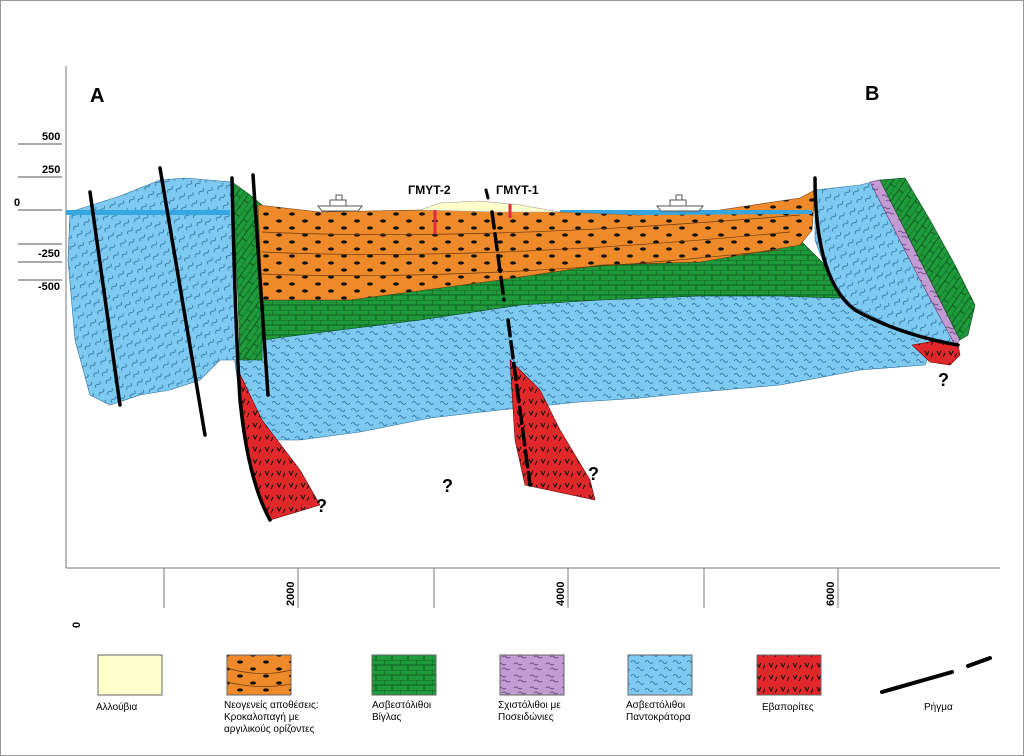  What do you see at coordinates (429, 190) in the screenshot?
I see `borehole-label-gmyt2: ΓΜΥΤ-2` at bounding box center [429, 190].